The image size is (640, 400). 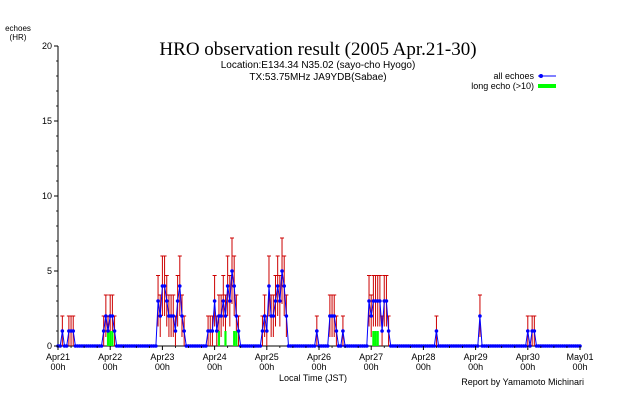 What do you see at coordinates (49, 271) in the screenshot?
I see `y-tick-label: 5` at bounding box center [49, 271].